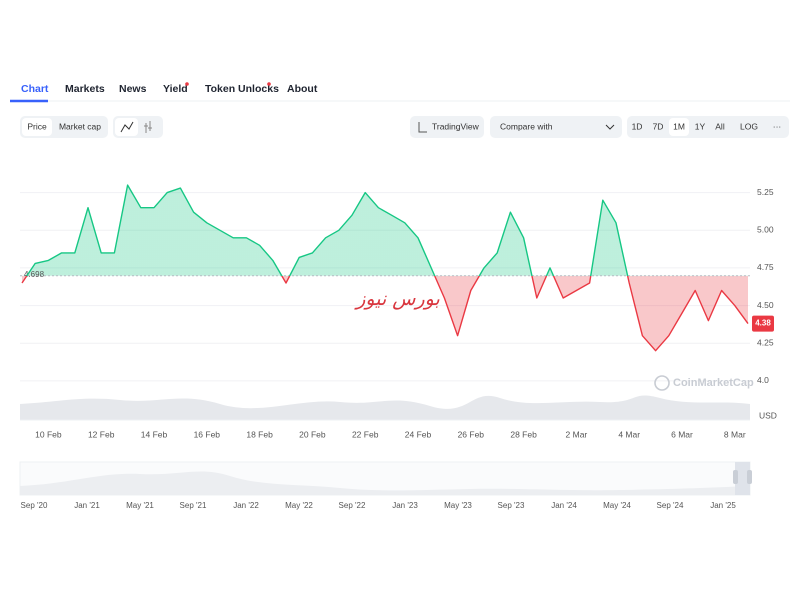 The image size is (800, 600). Describe the element at coordinates (556, 127) in the screenshot. I see `compare-dropdown` at that location.